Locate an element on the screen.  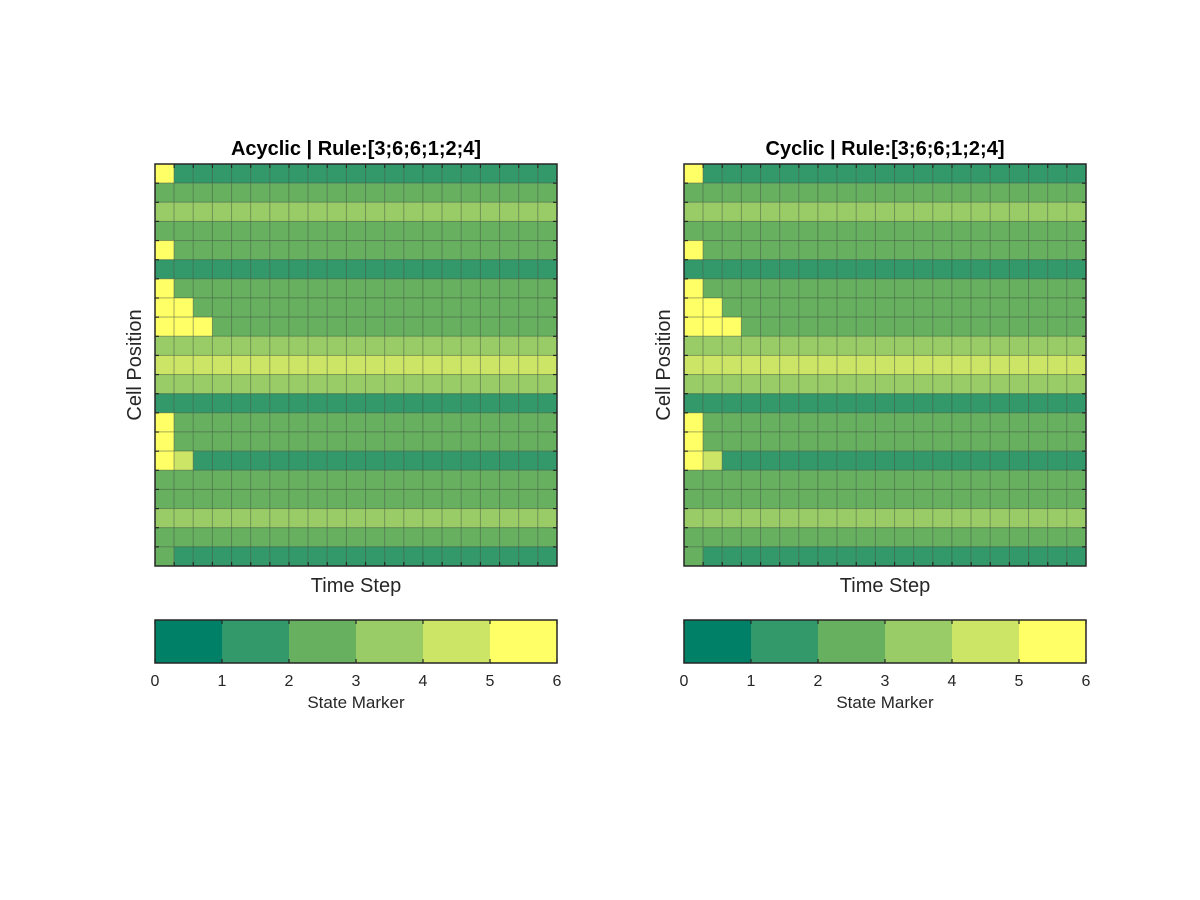
acyclic-colorbar-label: State Marker is located at coordinates (356, 702).